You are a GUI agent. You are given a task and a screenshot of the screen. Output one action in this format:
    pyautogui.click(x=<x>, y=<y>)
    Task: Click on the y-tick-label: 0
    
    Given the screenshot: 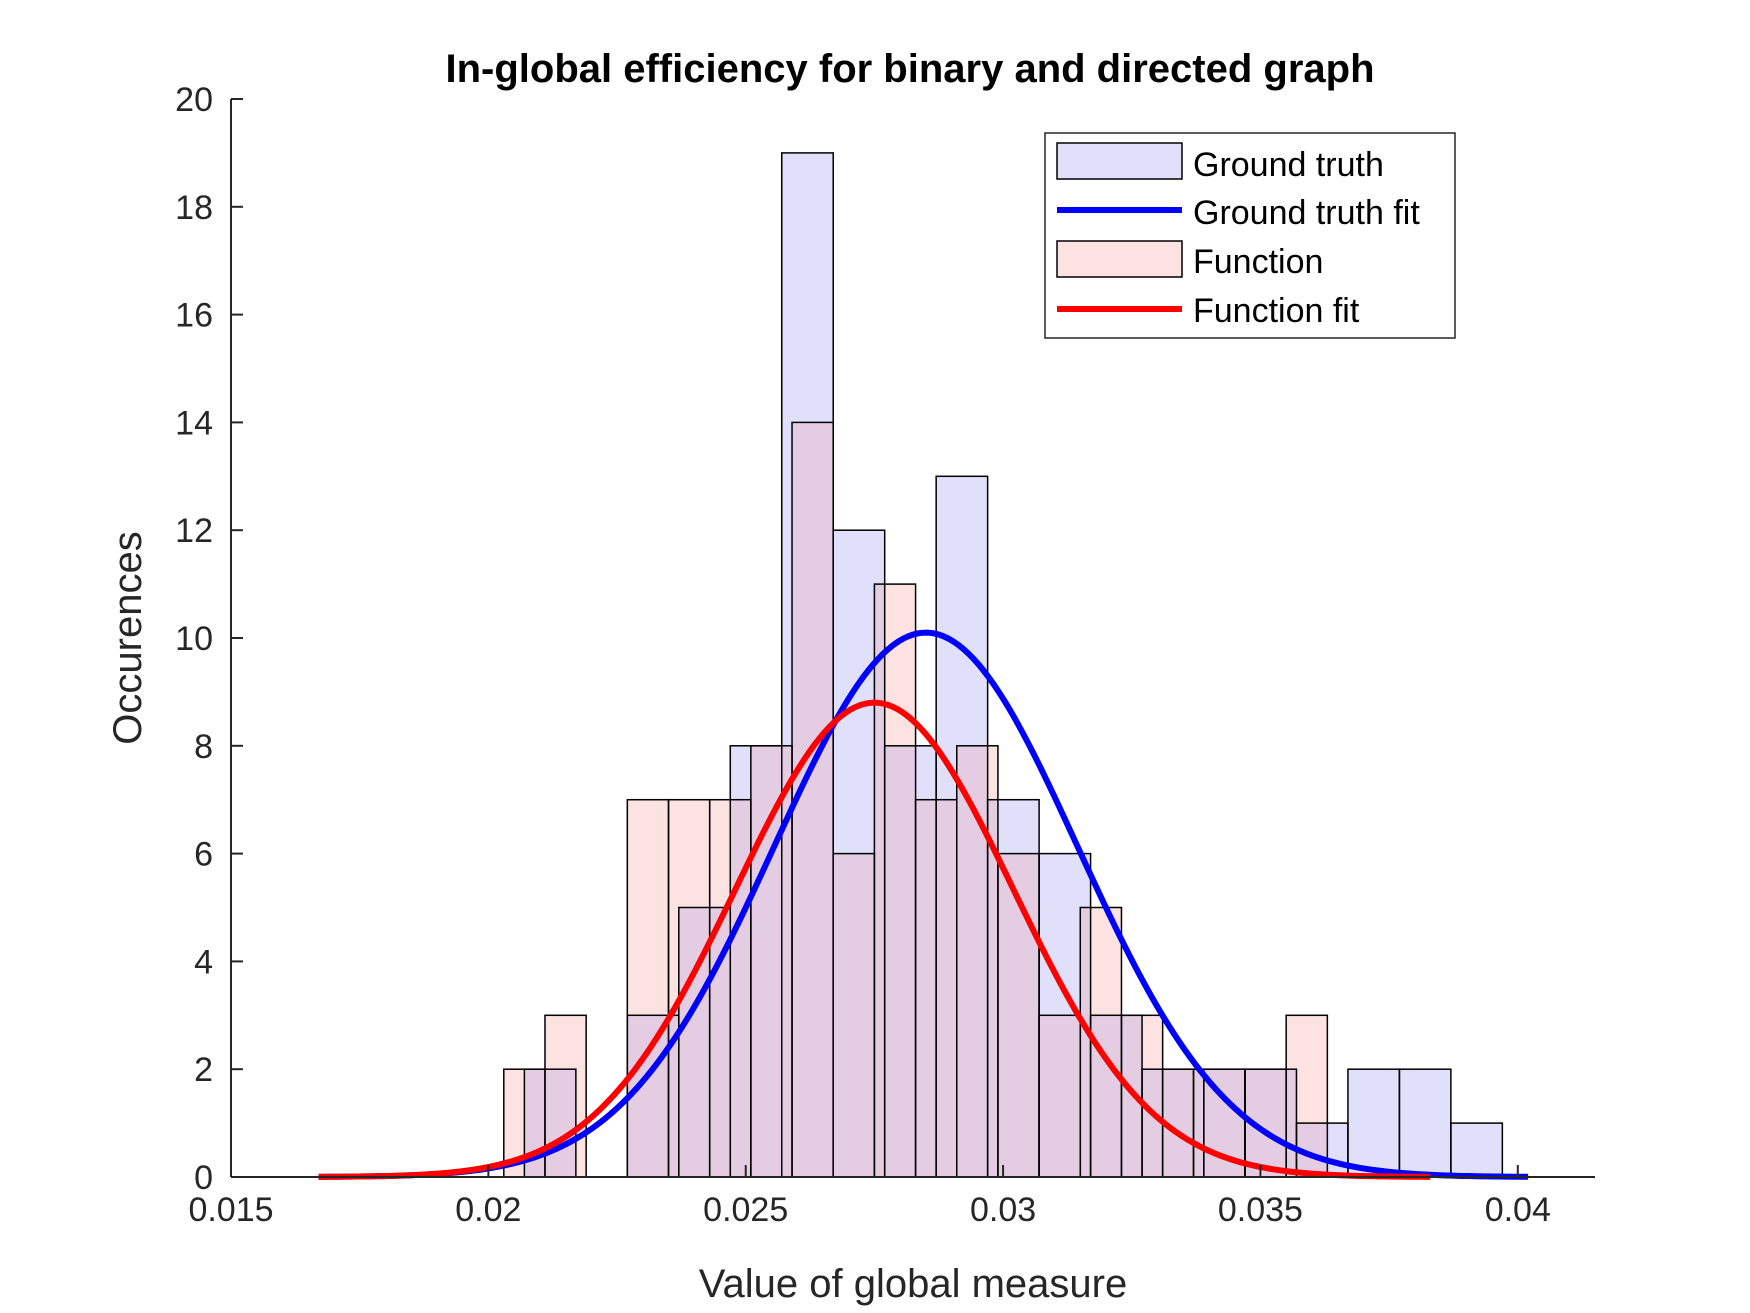 What is the action you would take?
    pyautogui.click(x=203, y=1178)
    